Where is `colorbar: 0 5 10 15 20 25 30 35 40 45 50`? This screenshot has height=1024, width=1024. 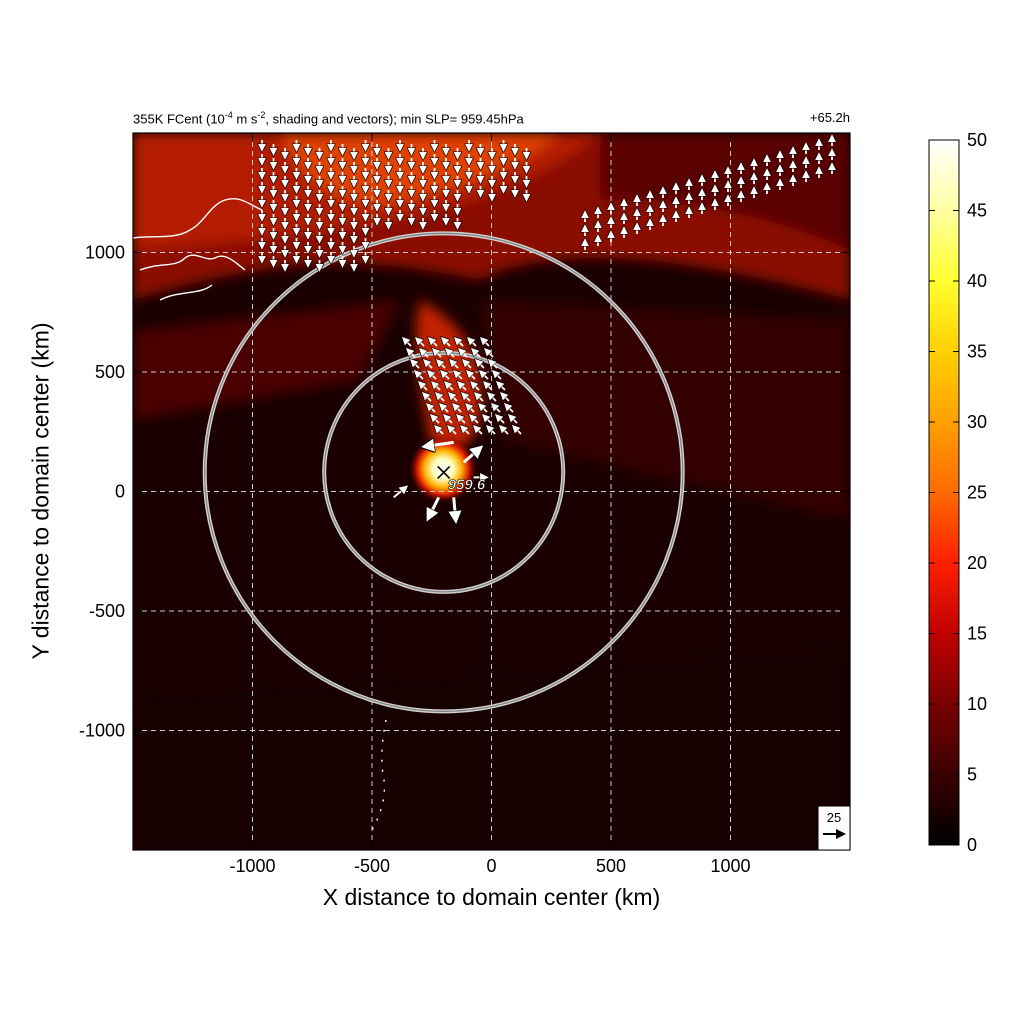 colorbar: 0 5 10 15 20 25 30 35 40 45 50 is located at coordinates (957, 492).